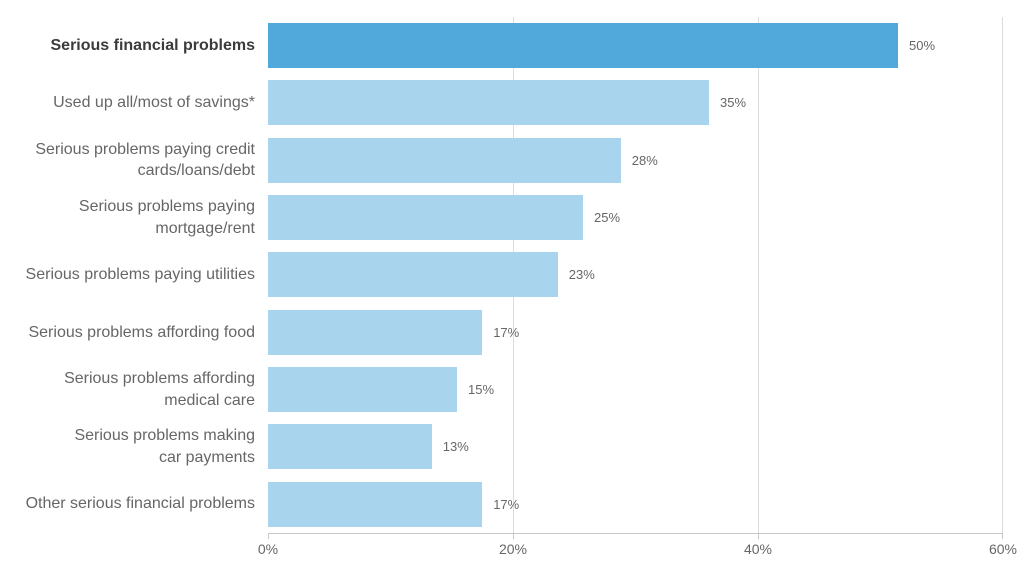  I want to click on axis-tick-20pct, so click(513, 536).